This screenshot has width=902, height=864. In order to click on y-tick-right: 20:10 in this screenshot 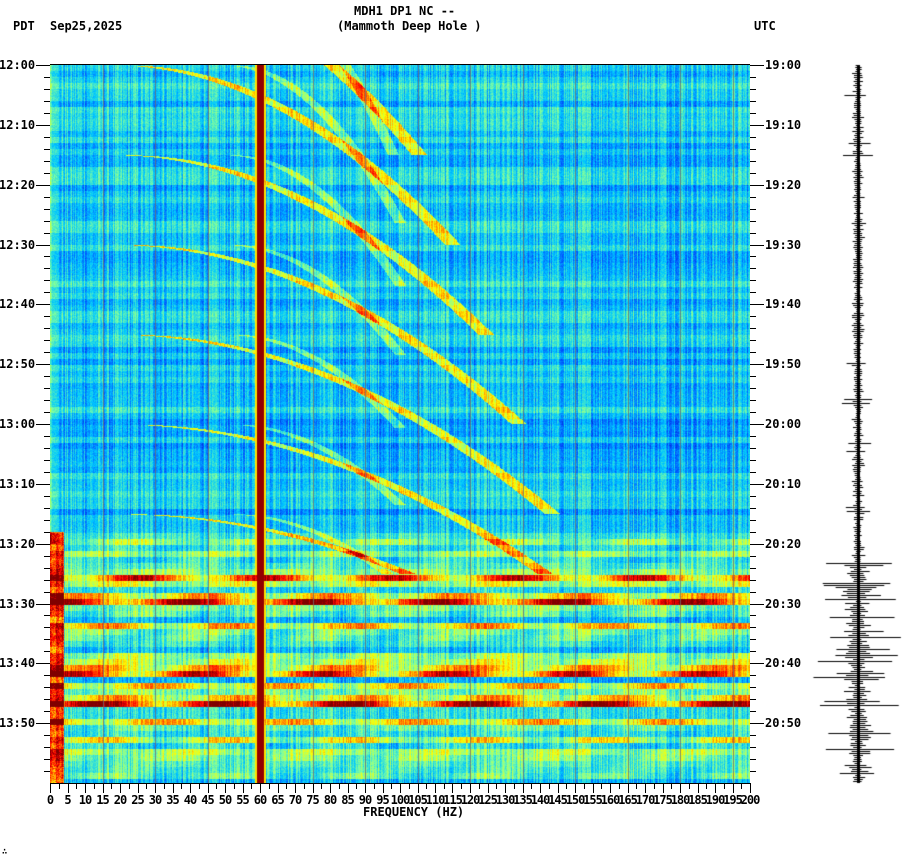, I will do `click(783, 484)`.